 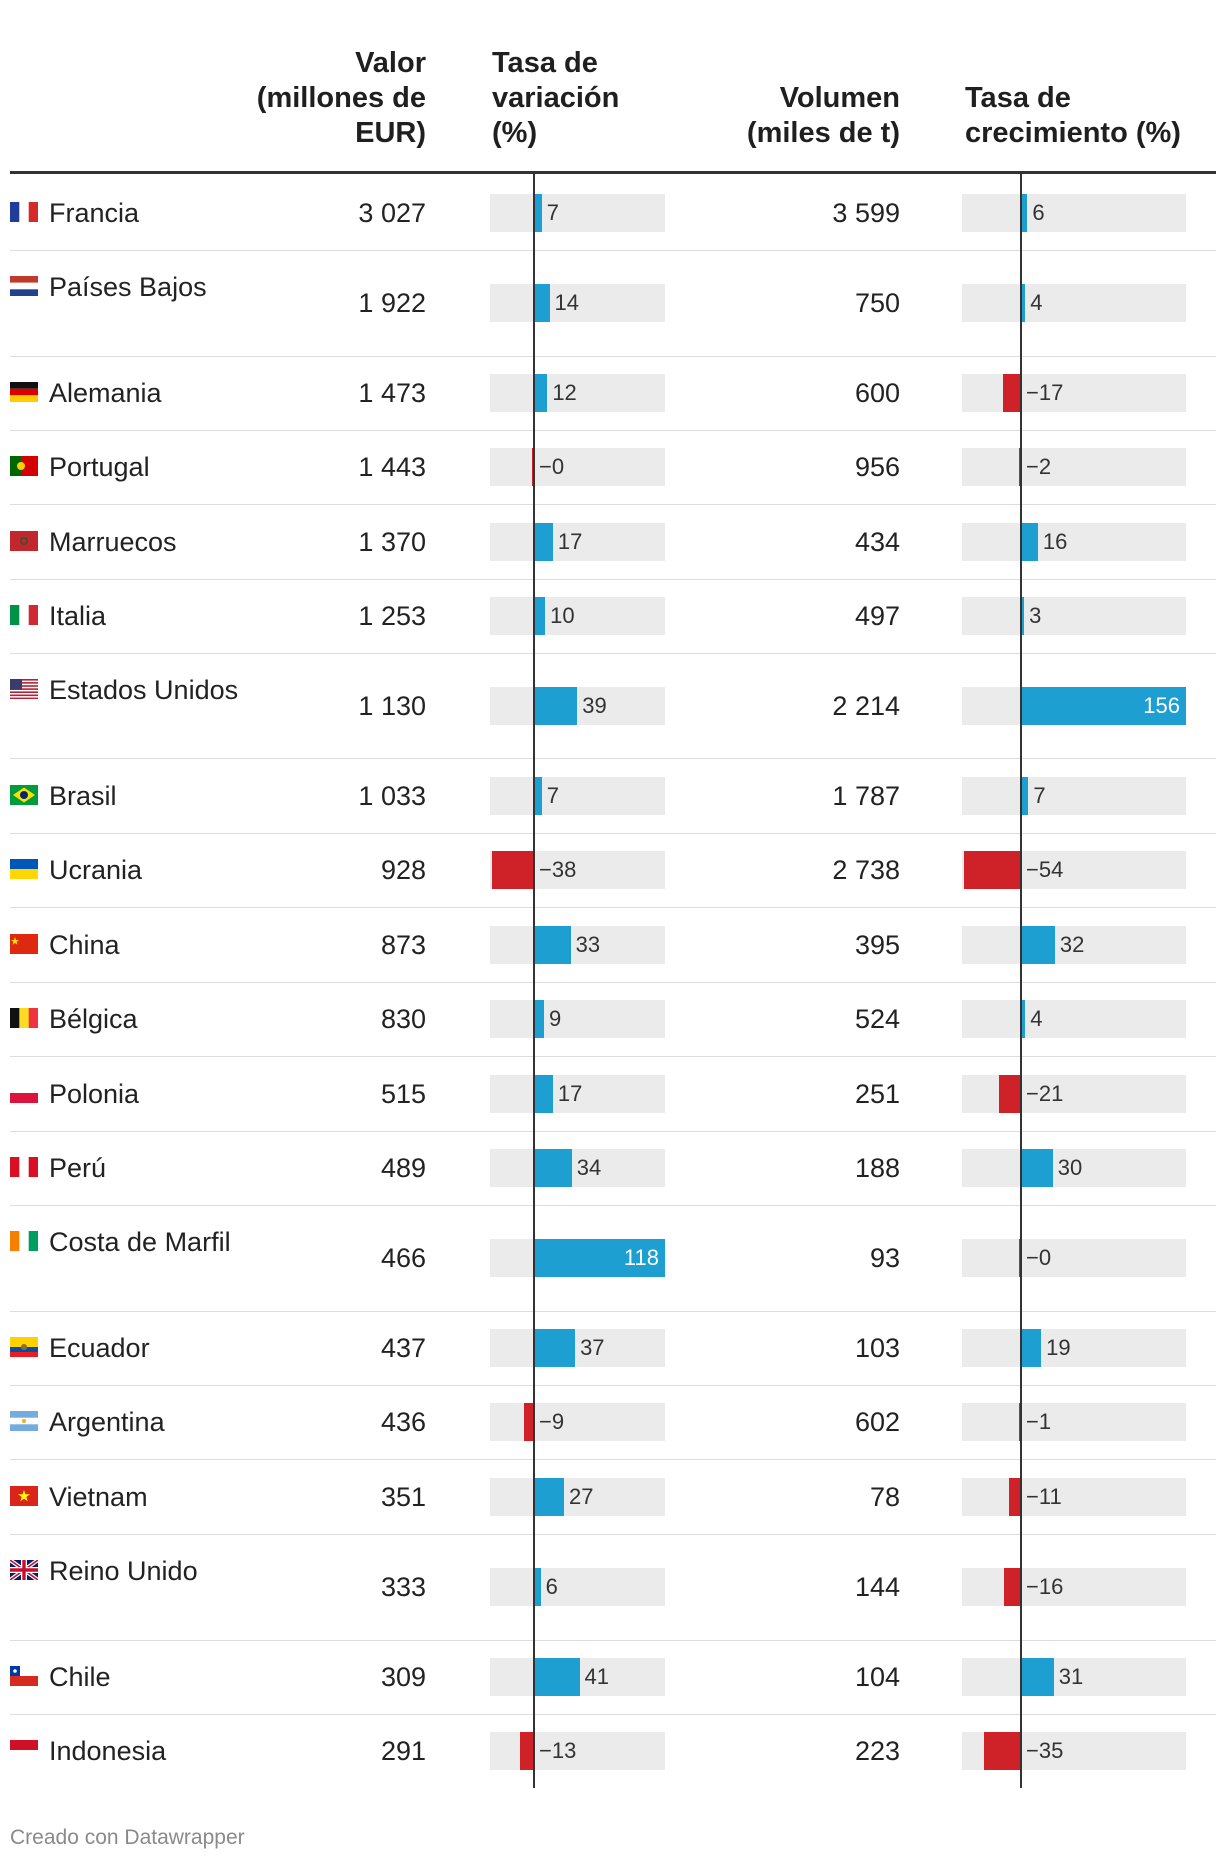 What do you see at coordinates (1025, 795) in the screenshot?
I see `tasa-crecimiento-br-bar` at bounding box center [1025, 795].